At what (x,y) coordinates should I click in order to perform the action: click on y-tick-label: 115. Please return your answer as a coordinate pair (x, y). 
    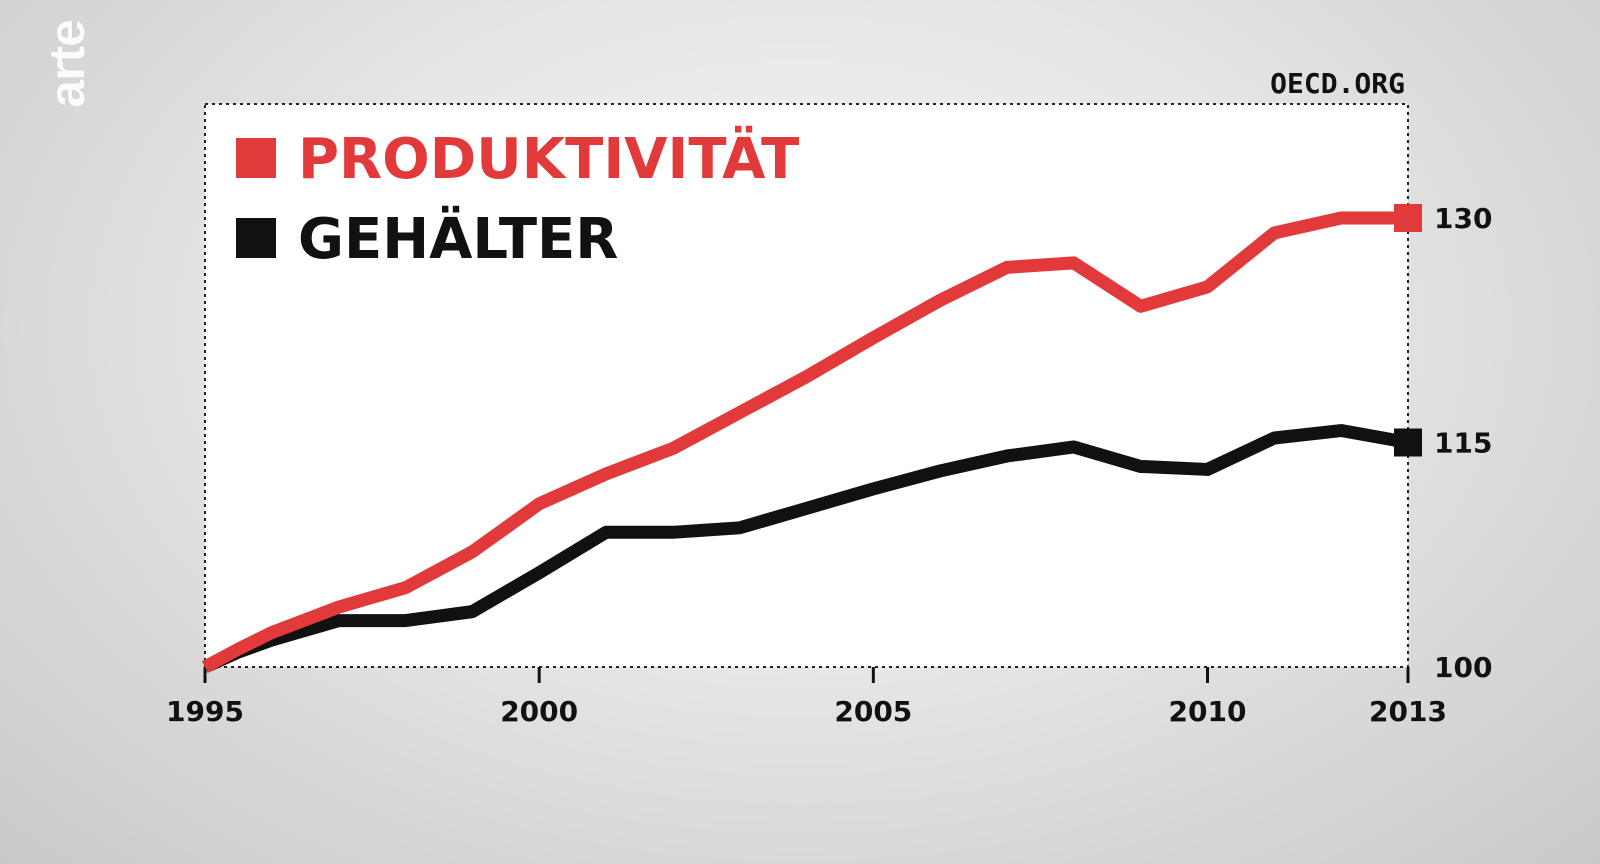
    Looking at the image, I should click on (1463, 443).